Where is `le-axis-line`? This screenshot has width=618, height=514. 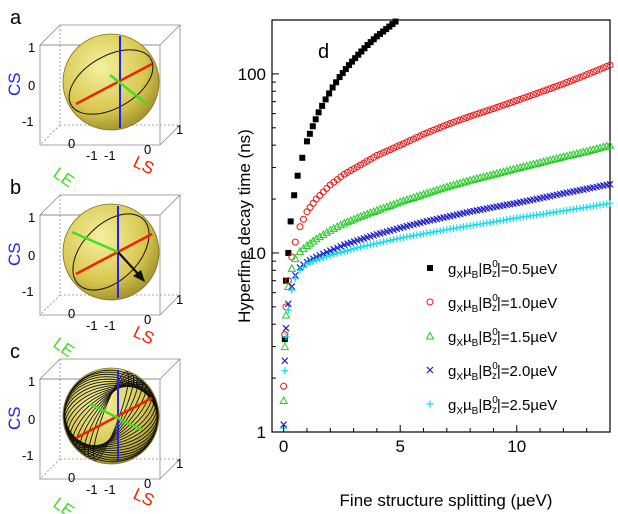 le-axis-line is located at coordinates (95, 242).